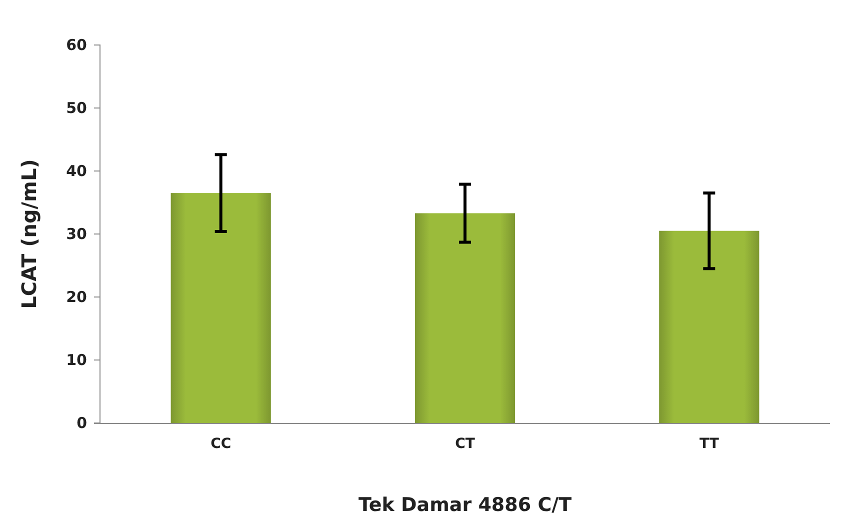 Image resolution: width=850 pixels, height=525 pixels. What do you see at coordinates (76, 45) in the screenshot?
I see `y-tick-label: 60` at bounding box center [76, 45].